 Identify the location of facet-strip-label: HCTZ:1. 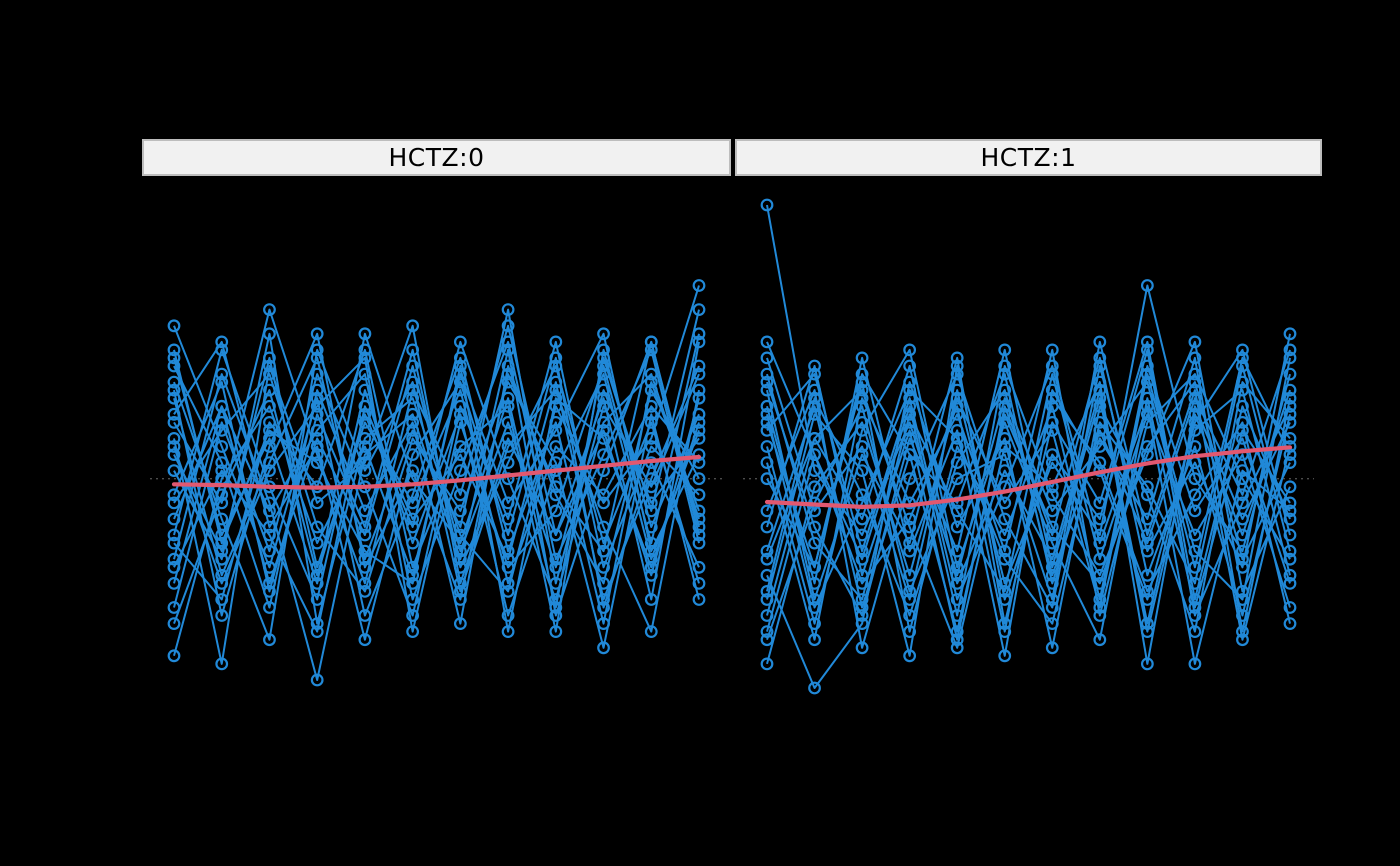
(1028, 157).